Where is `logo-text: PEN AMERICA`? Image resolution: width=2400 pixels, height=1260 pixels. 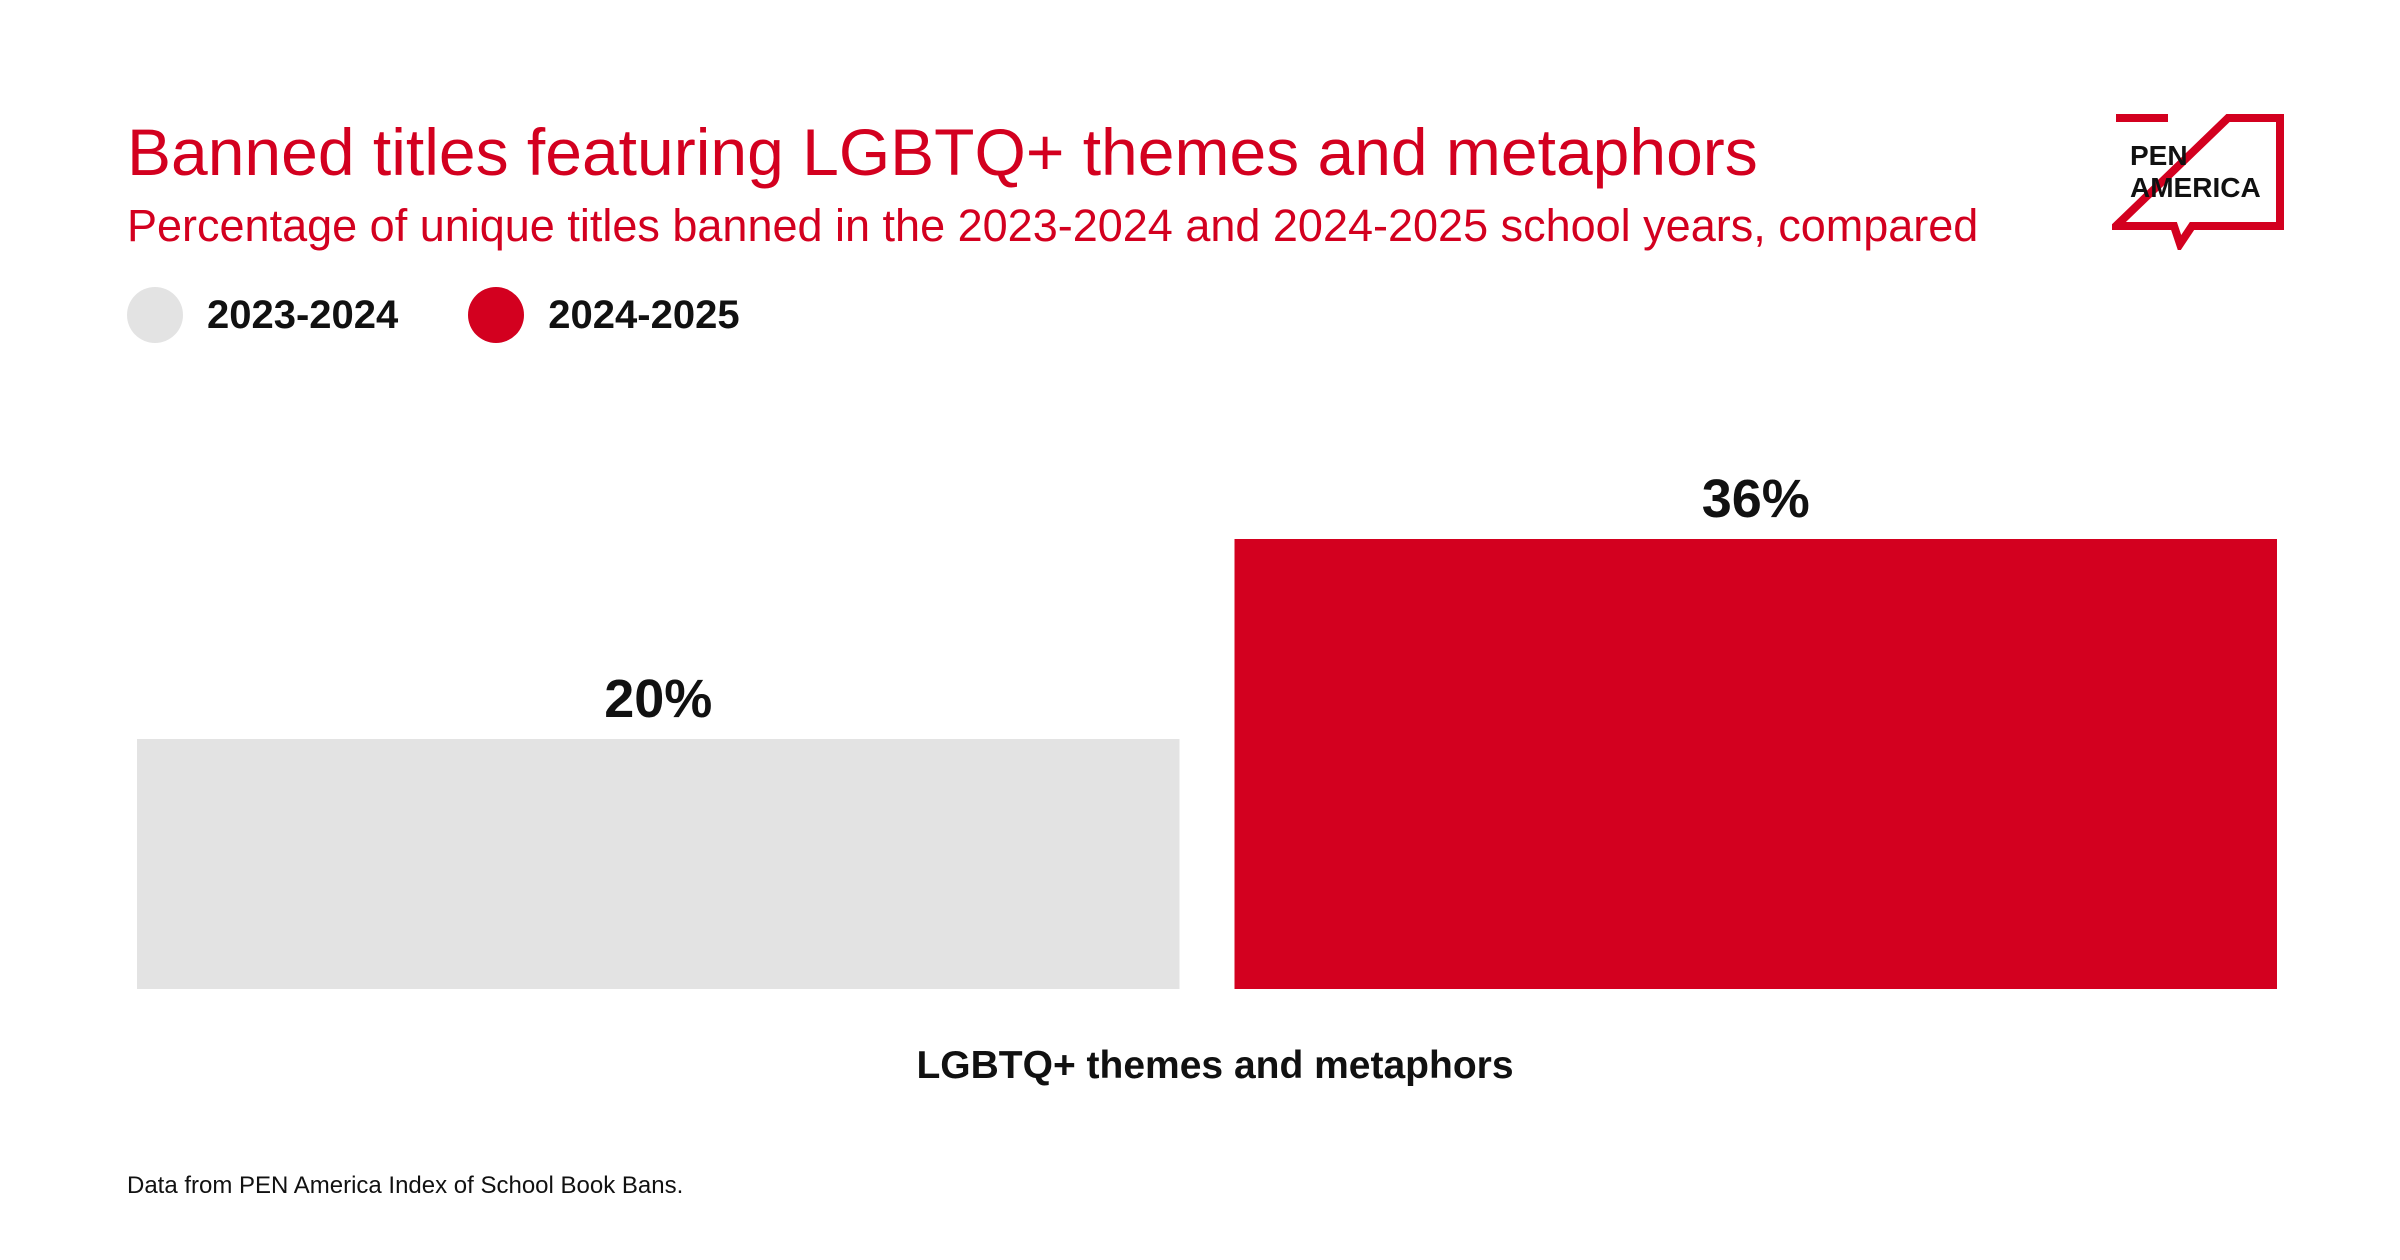
logo-text: PEN AMERICA is located at coordinates (2195, 171).